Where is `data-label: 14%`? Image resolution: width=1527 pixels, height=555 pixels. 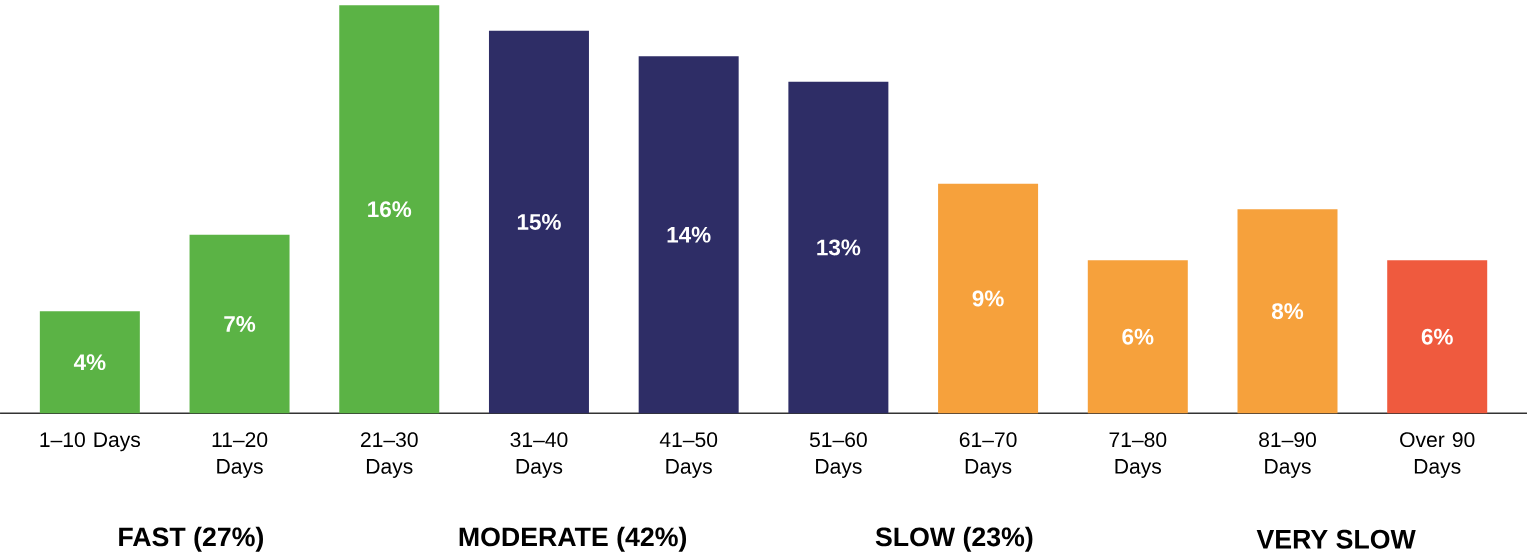 data-label: 14% is located at coordinates (689, 234).